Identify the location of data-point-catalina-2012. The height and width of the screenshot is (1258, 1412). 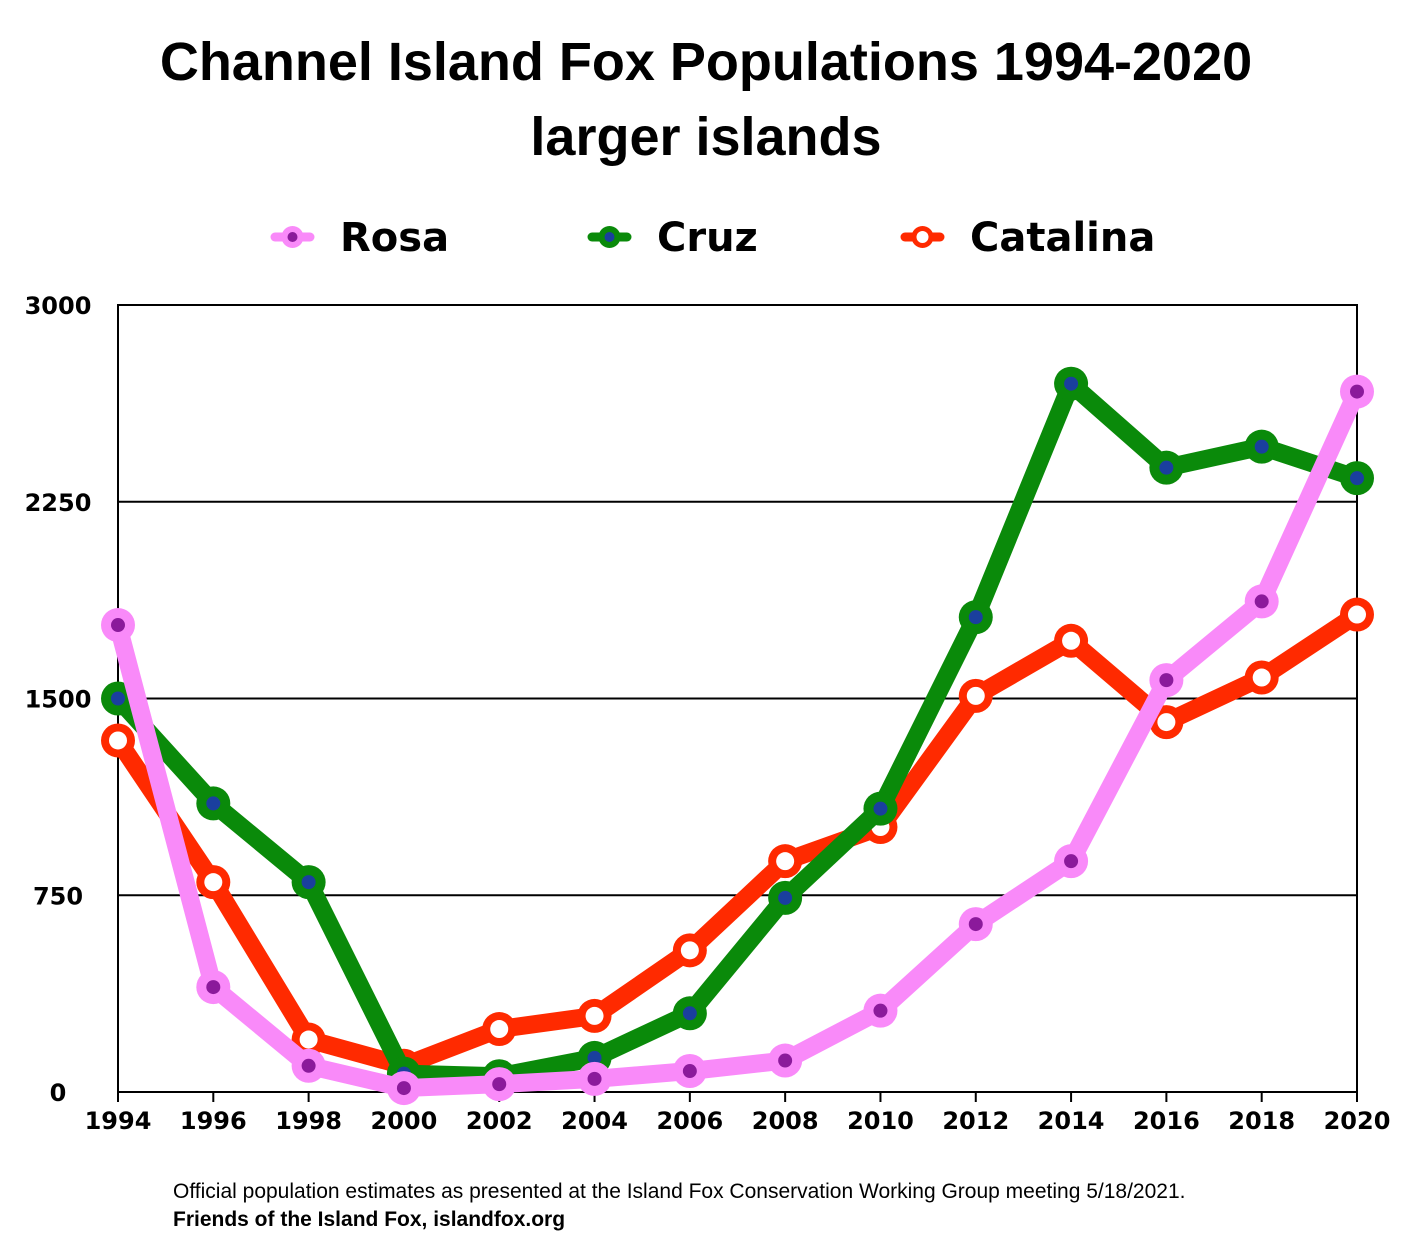
(975, 695).